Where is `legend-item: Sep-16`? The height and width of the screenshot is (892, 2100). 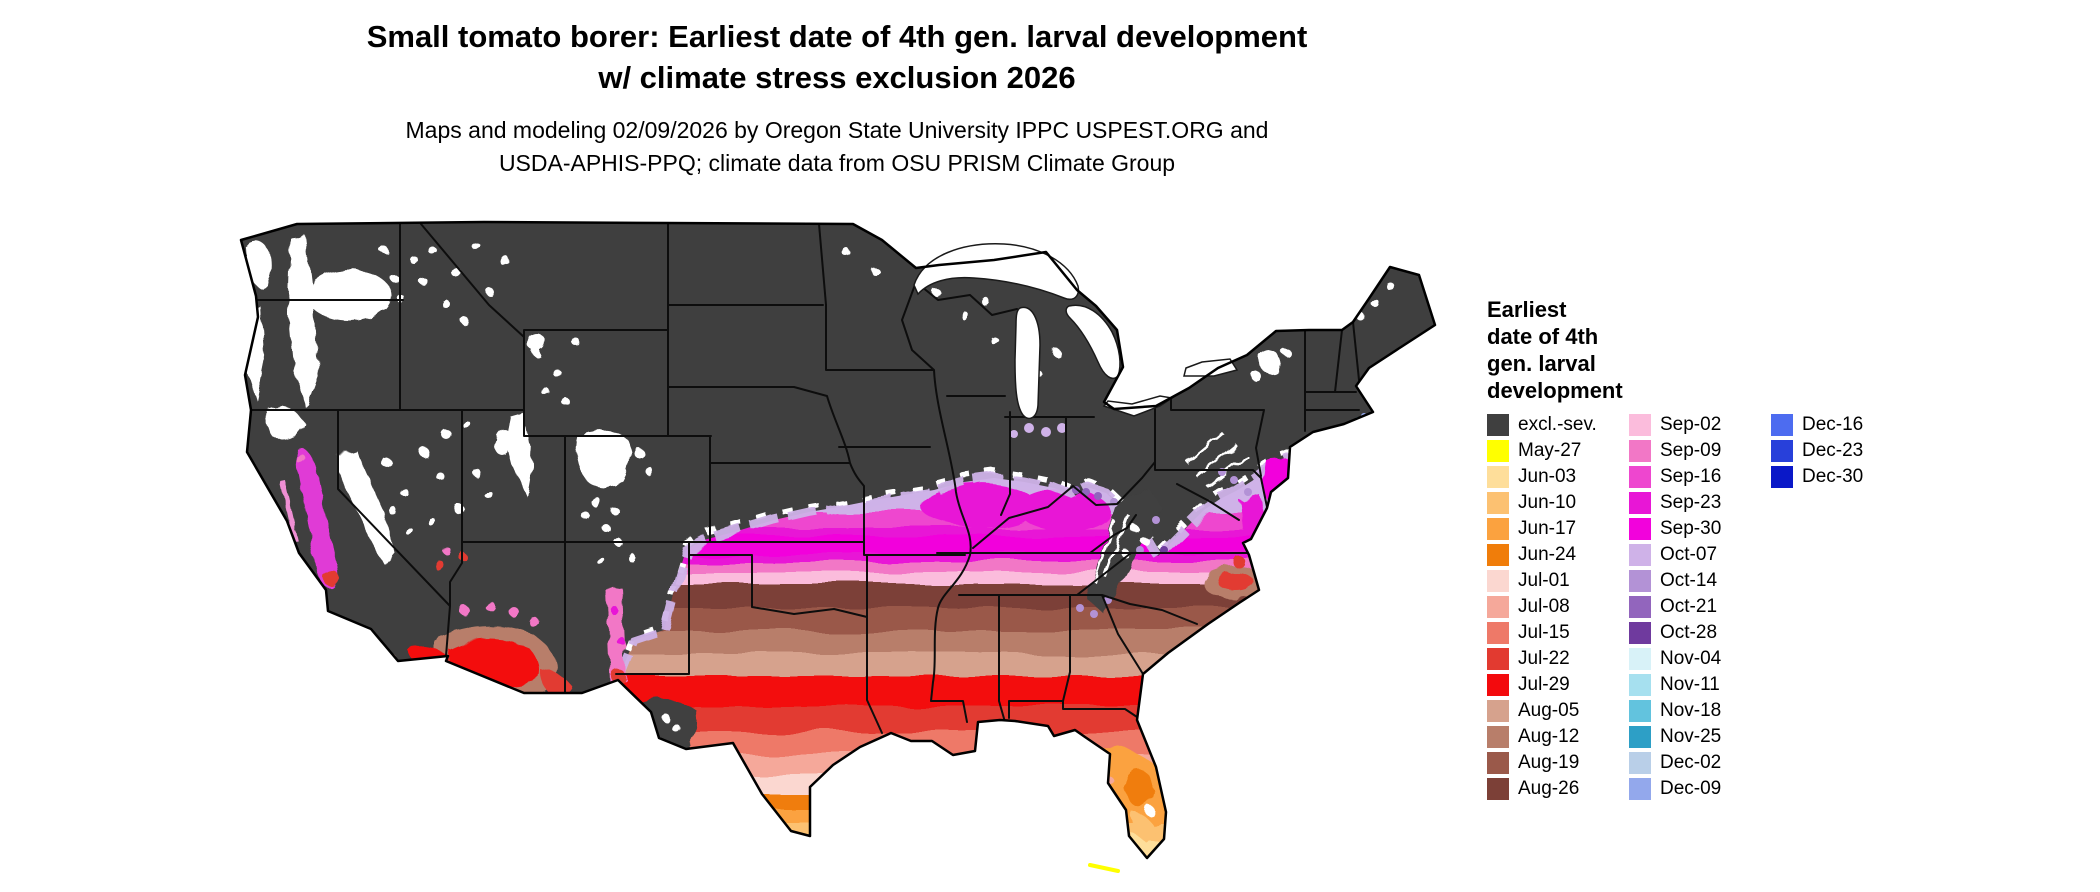
legend-item: Sep-16 is located at coordinates (1699, 477).